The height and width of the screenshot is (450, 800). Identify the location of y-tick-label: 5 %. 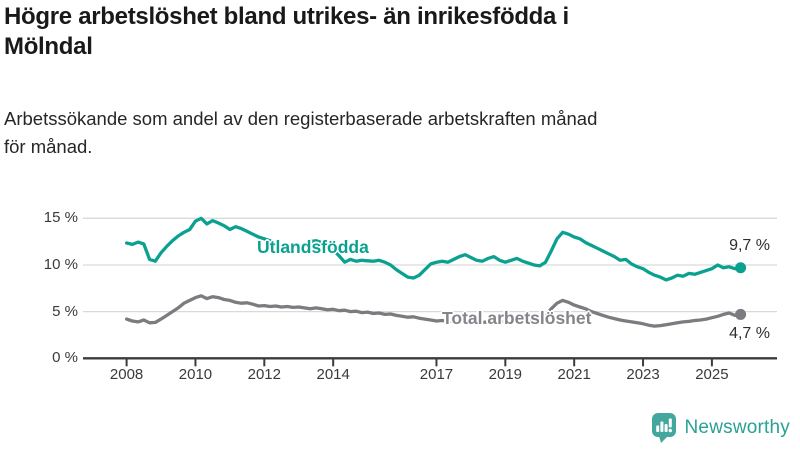
(65, 311).